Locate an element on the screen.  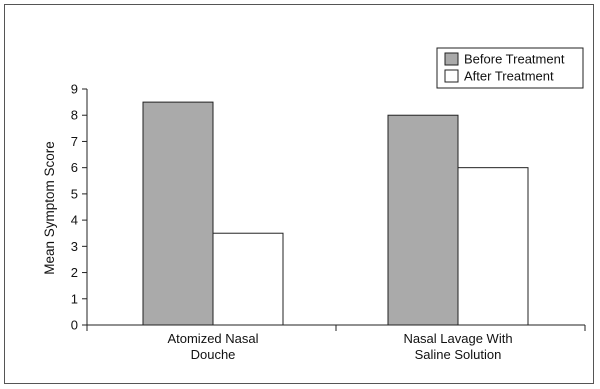
x-tick-label: Atomized Nasal is located at coordinates (212, 338).